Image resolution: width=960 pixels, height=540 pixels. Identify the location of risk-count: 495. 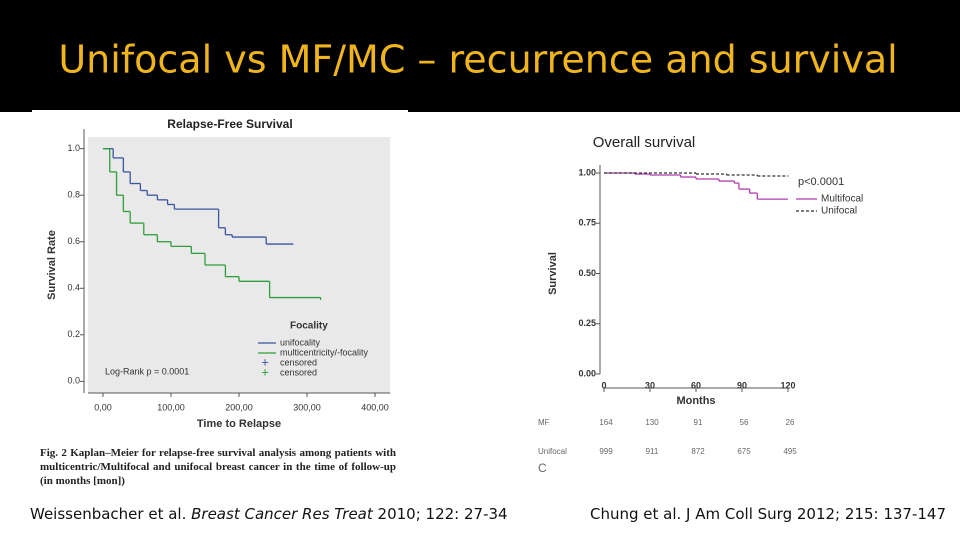
(790, 451).